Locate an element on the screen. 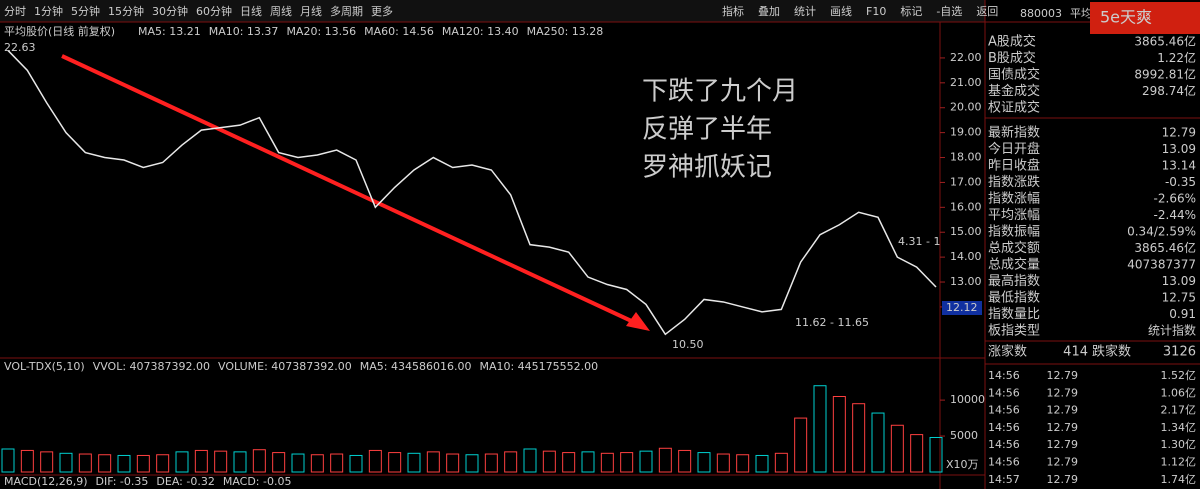 The image size is (1200, 489). ma-label: MA60: 14.56 is located at coordinates (399, 31).